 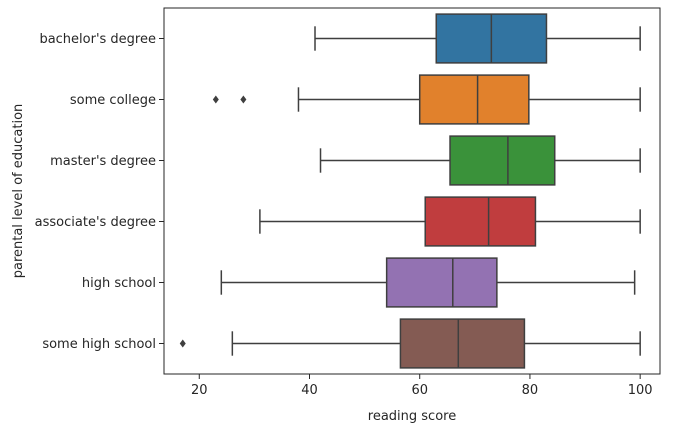 What do you see at coordinates (103, 161) in the screenshot?
I see `y-tick-label: master's degree` at bounding box center [103, 161].